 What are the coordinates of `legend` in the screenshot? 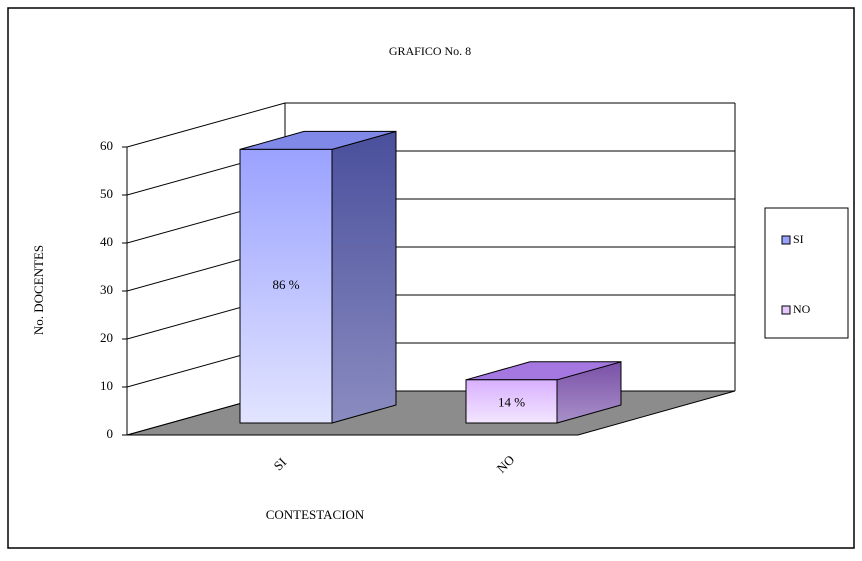 It's located at (806, 273).